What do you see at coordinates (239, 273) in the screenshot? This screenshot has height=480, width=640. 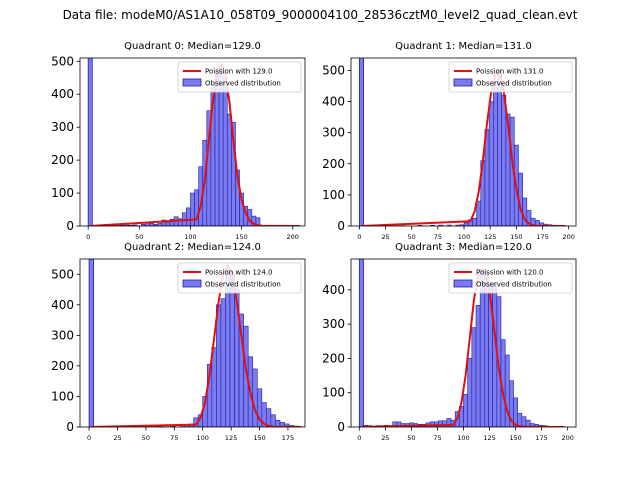 I see `legend-label-poisson: Poission with 124.0` at bounding box center [239, 273].